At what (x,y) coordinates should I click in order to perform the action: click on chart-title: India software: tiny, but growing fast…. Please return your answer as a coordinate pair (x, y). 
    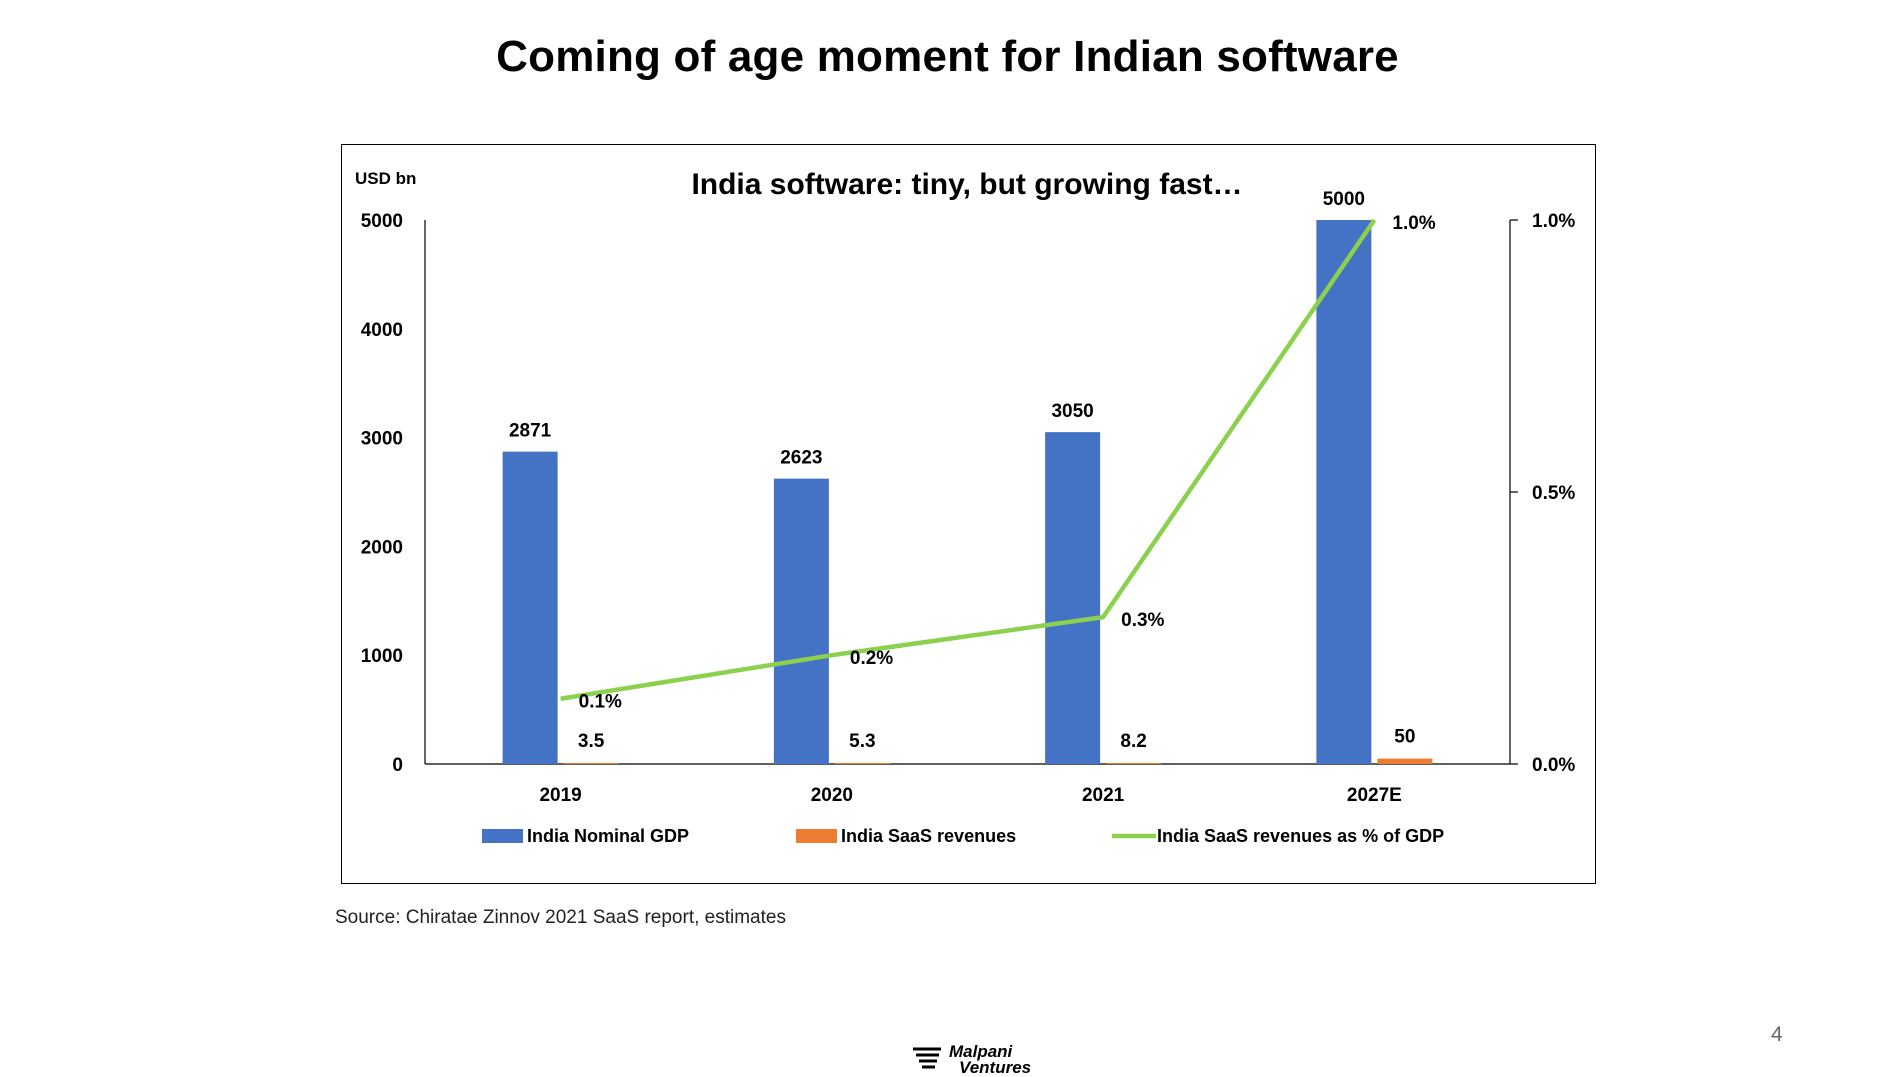
    Looking at the image, I should click on (966, 184).